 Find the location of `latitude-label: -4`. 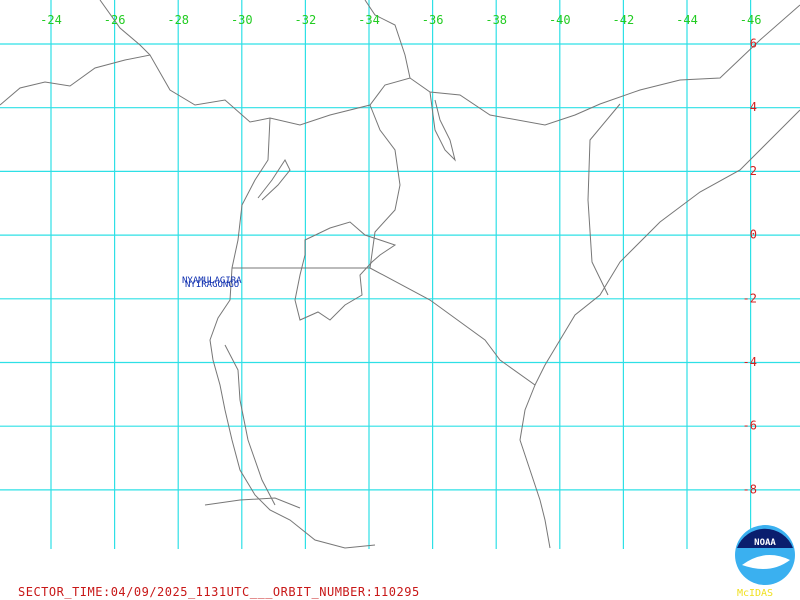

latitude-label: -4 is located at coordinates (750, 362).